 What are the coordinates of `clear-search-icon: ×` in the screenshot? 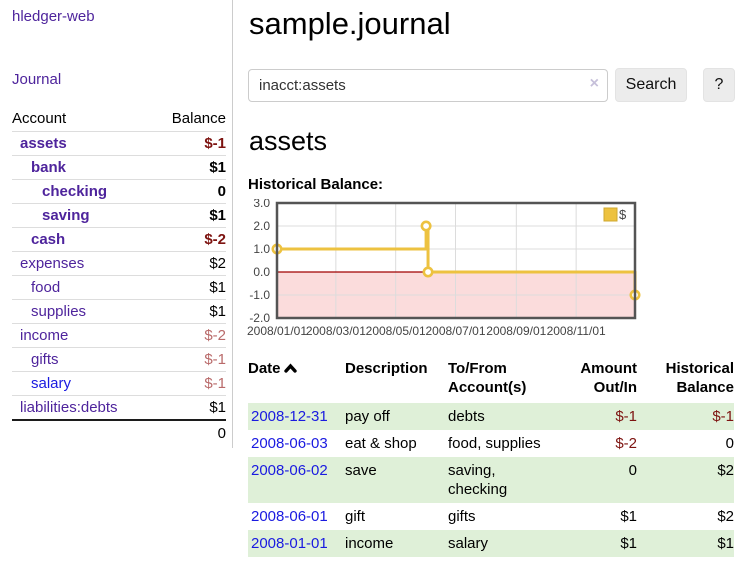 It's located at (594, 83).